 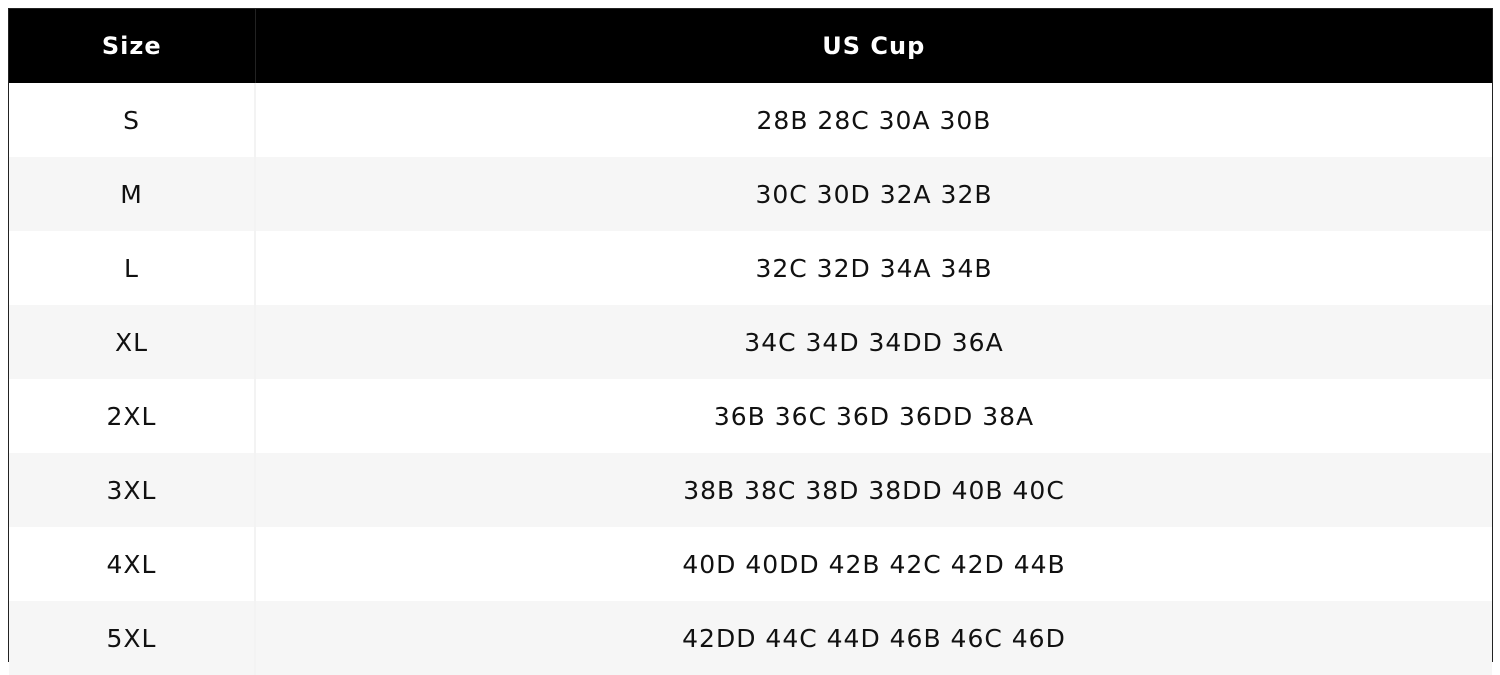 I want to click on cup-cell: 42DD 44C 44D 46B 46C 46D, so click(x=873, y=638).